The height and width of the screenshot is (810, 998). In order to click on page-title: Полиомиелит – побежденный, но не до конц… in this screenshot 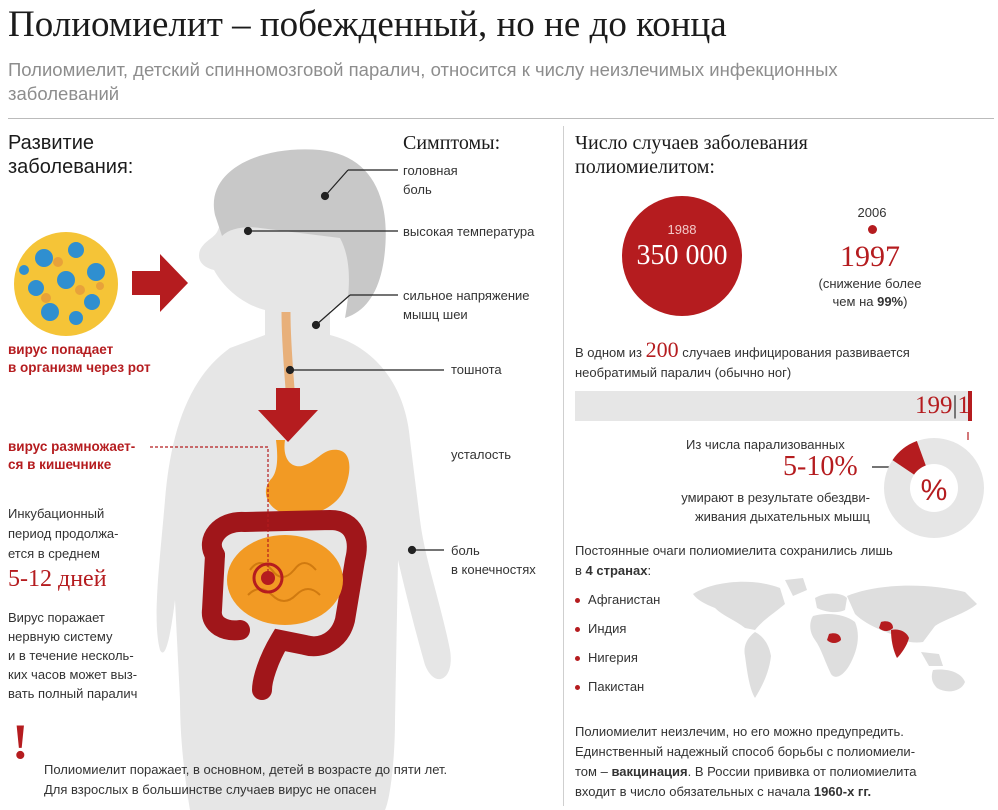, I will do `click(367, 24)`.